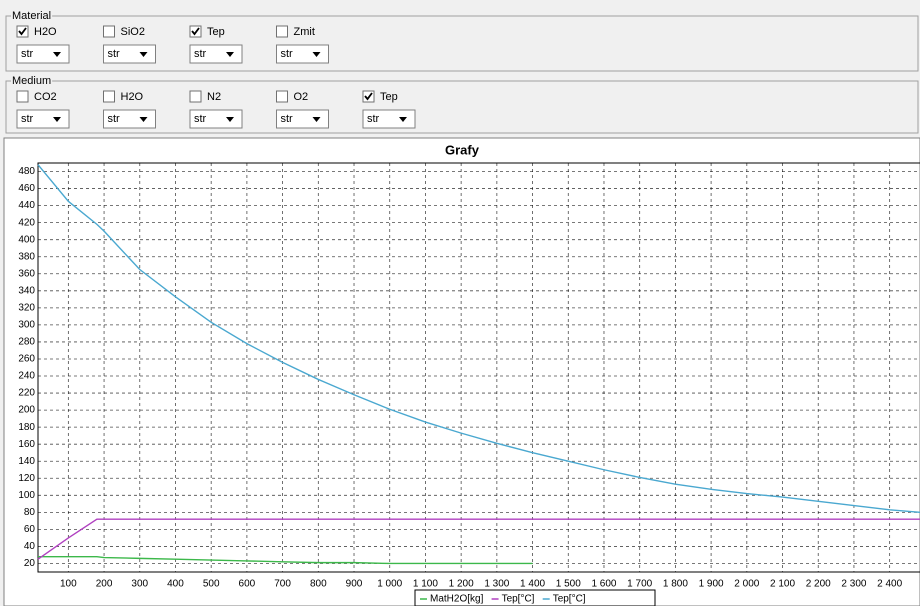 Image resolution: width=920 pixels, height=606 pixels. I want to click on x-tick-label: 2 300, so click(853, 584).